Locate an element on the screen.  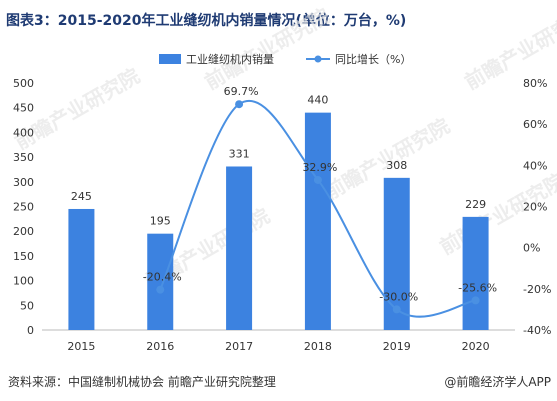
y-right-tick-label: 0% is located at coordinates (531, 248).